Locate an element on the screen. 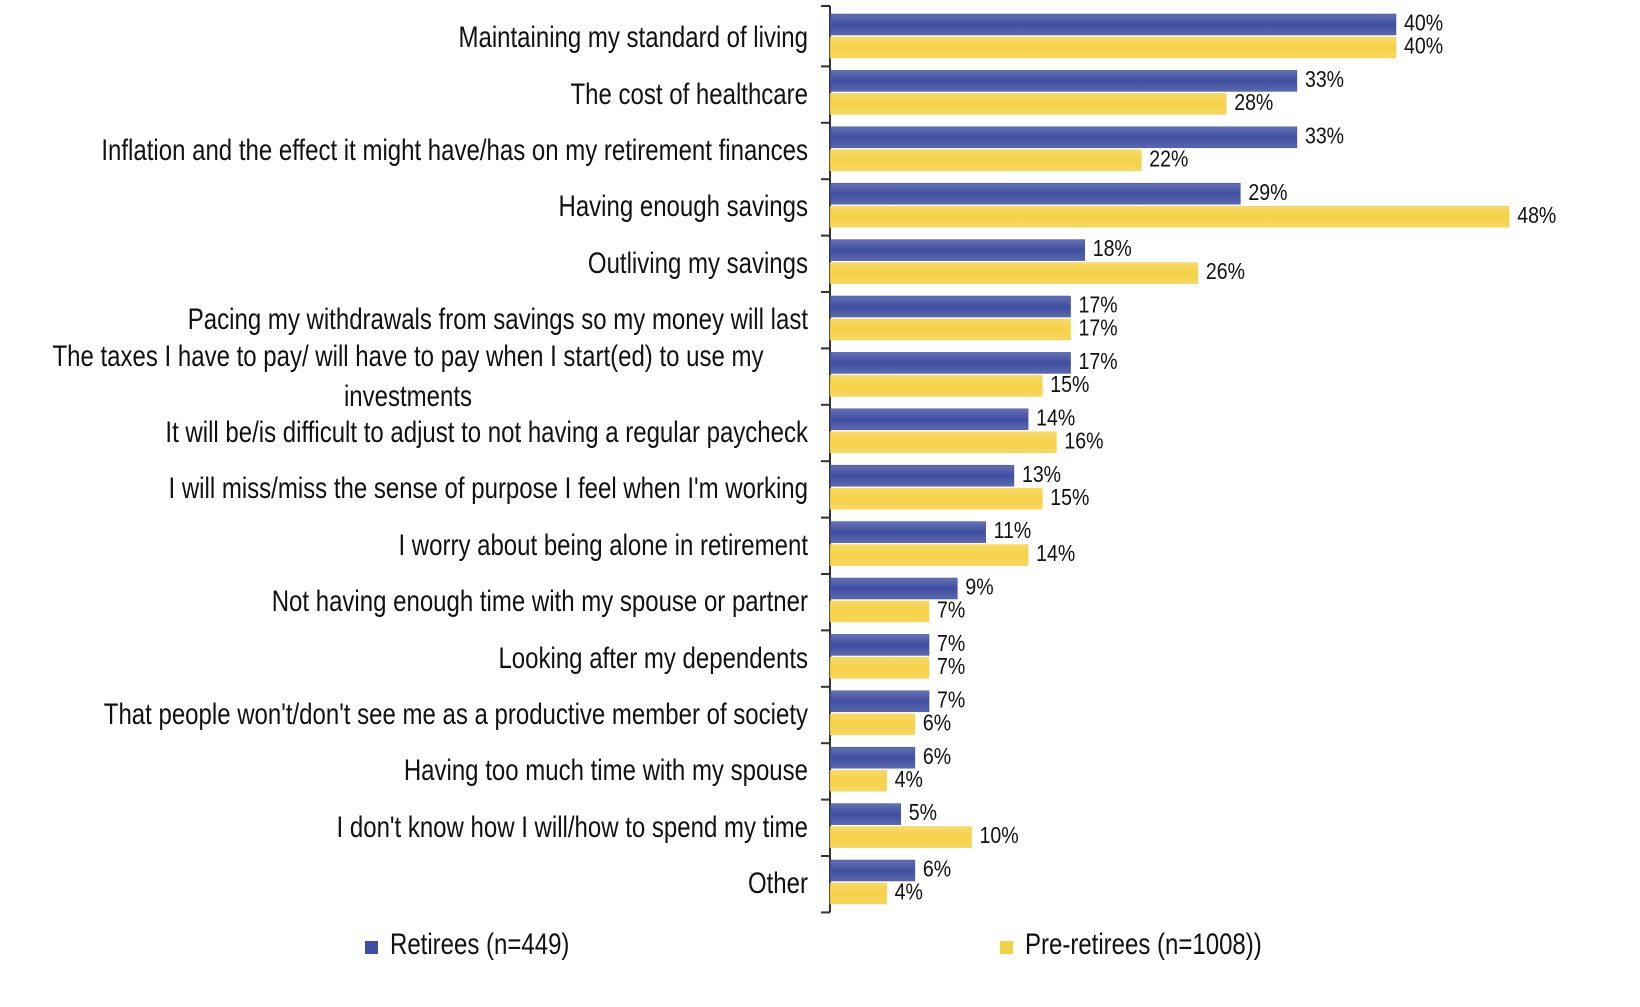  value-label: 5% is located at coordinates (923, 813).